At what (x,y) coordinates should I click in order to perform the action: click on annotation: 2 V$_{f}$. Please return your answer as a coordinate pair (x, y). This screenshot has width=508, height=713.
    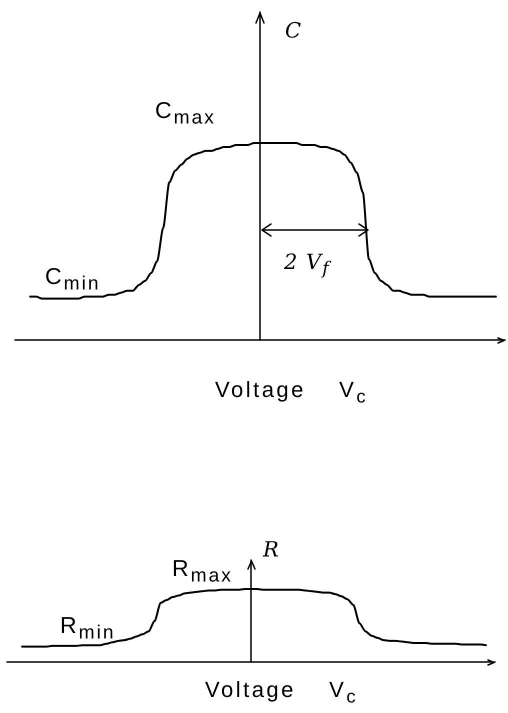
    Looking at the image, I should click on (307, 265).